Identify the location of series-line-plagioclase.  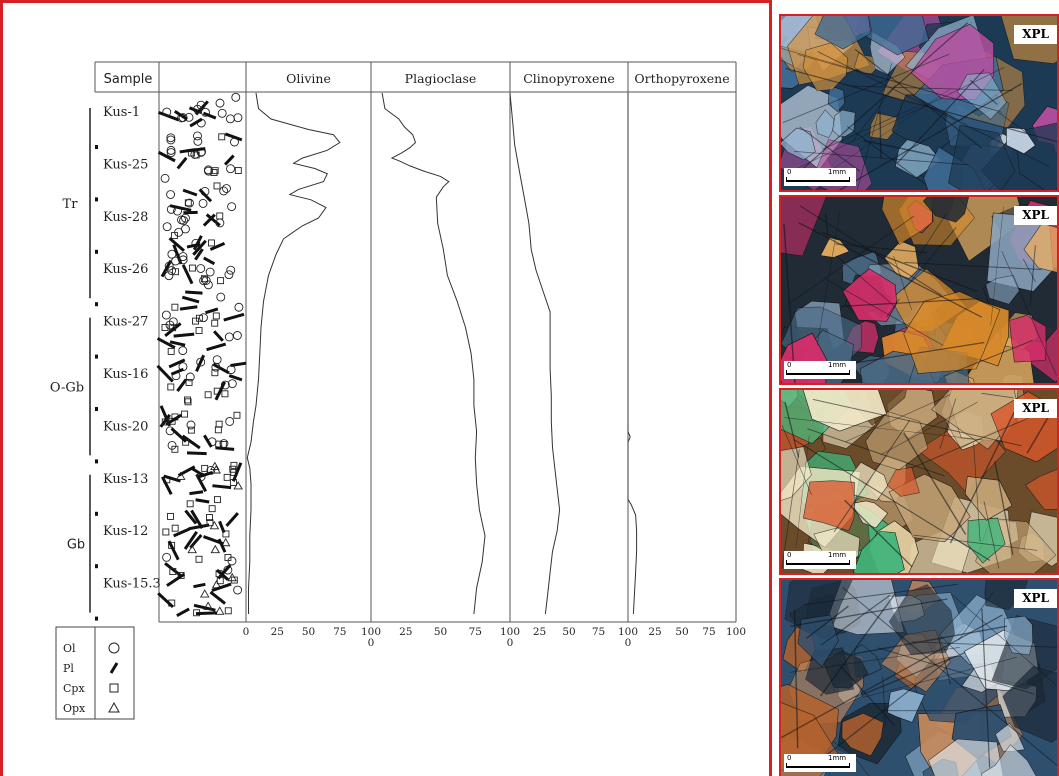
(433, 353).